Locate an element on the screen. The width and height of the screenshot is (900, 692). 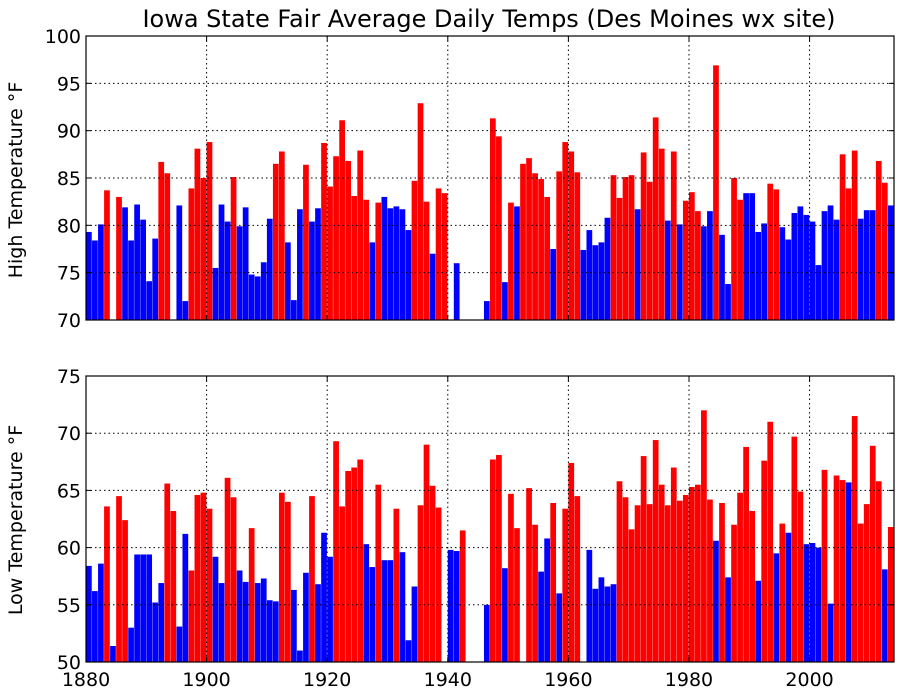
low-ytick-label: 65 is located at coordinates (69, 491).